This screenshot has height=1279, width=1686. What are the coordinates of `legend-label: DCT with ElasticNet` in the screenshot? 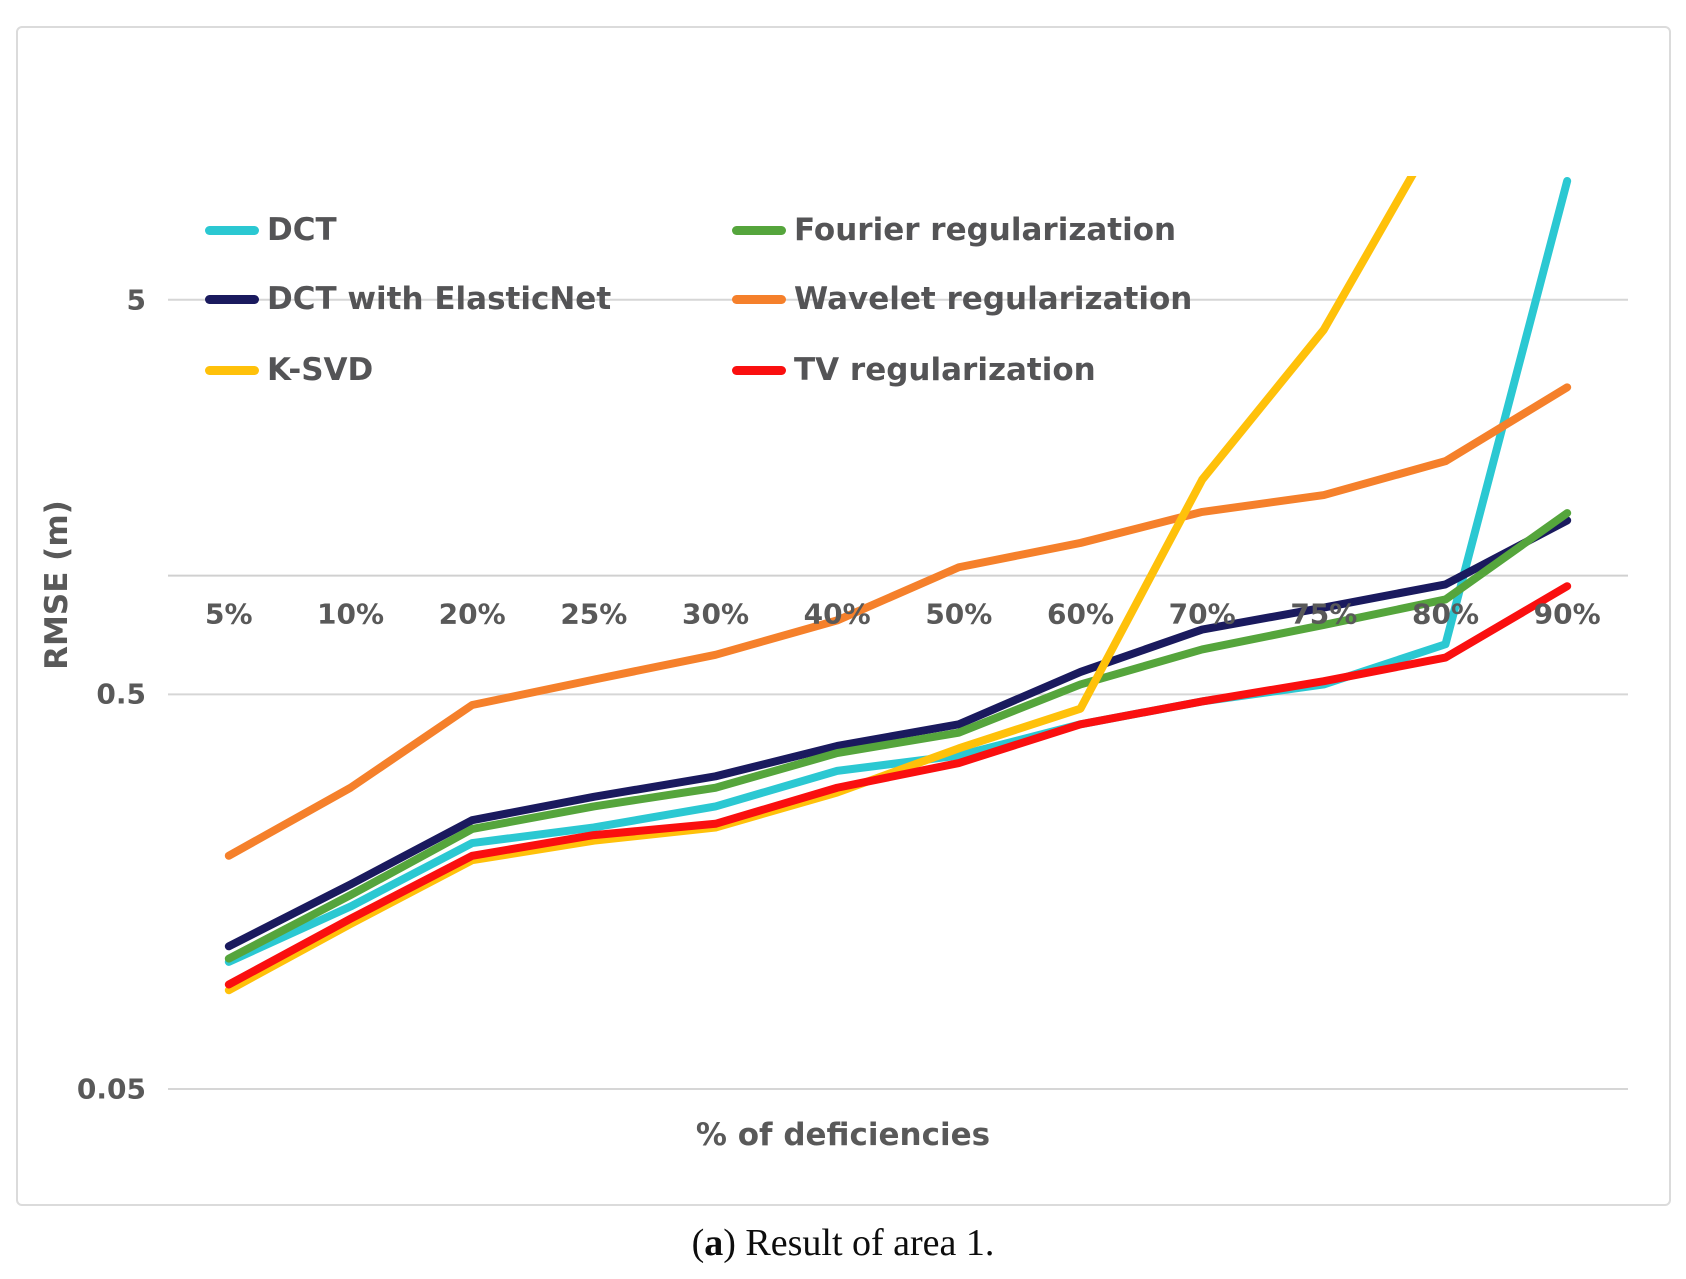 It's located at (439, 299).